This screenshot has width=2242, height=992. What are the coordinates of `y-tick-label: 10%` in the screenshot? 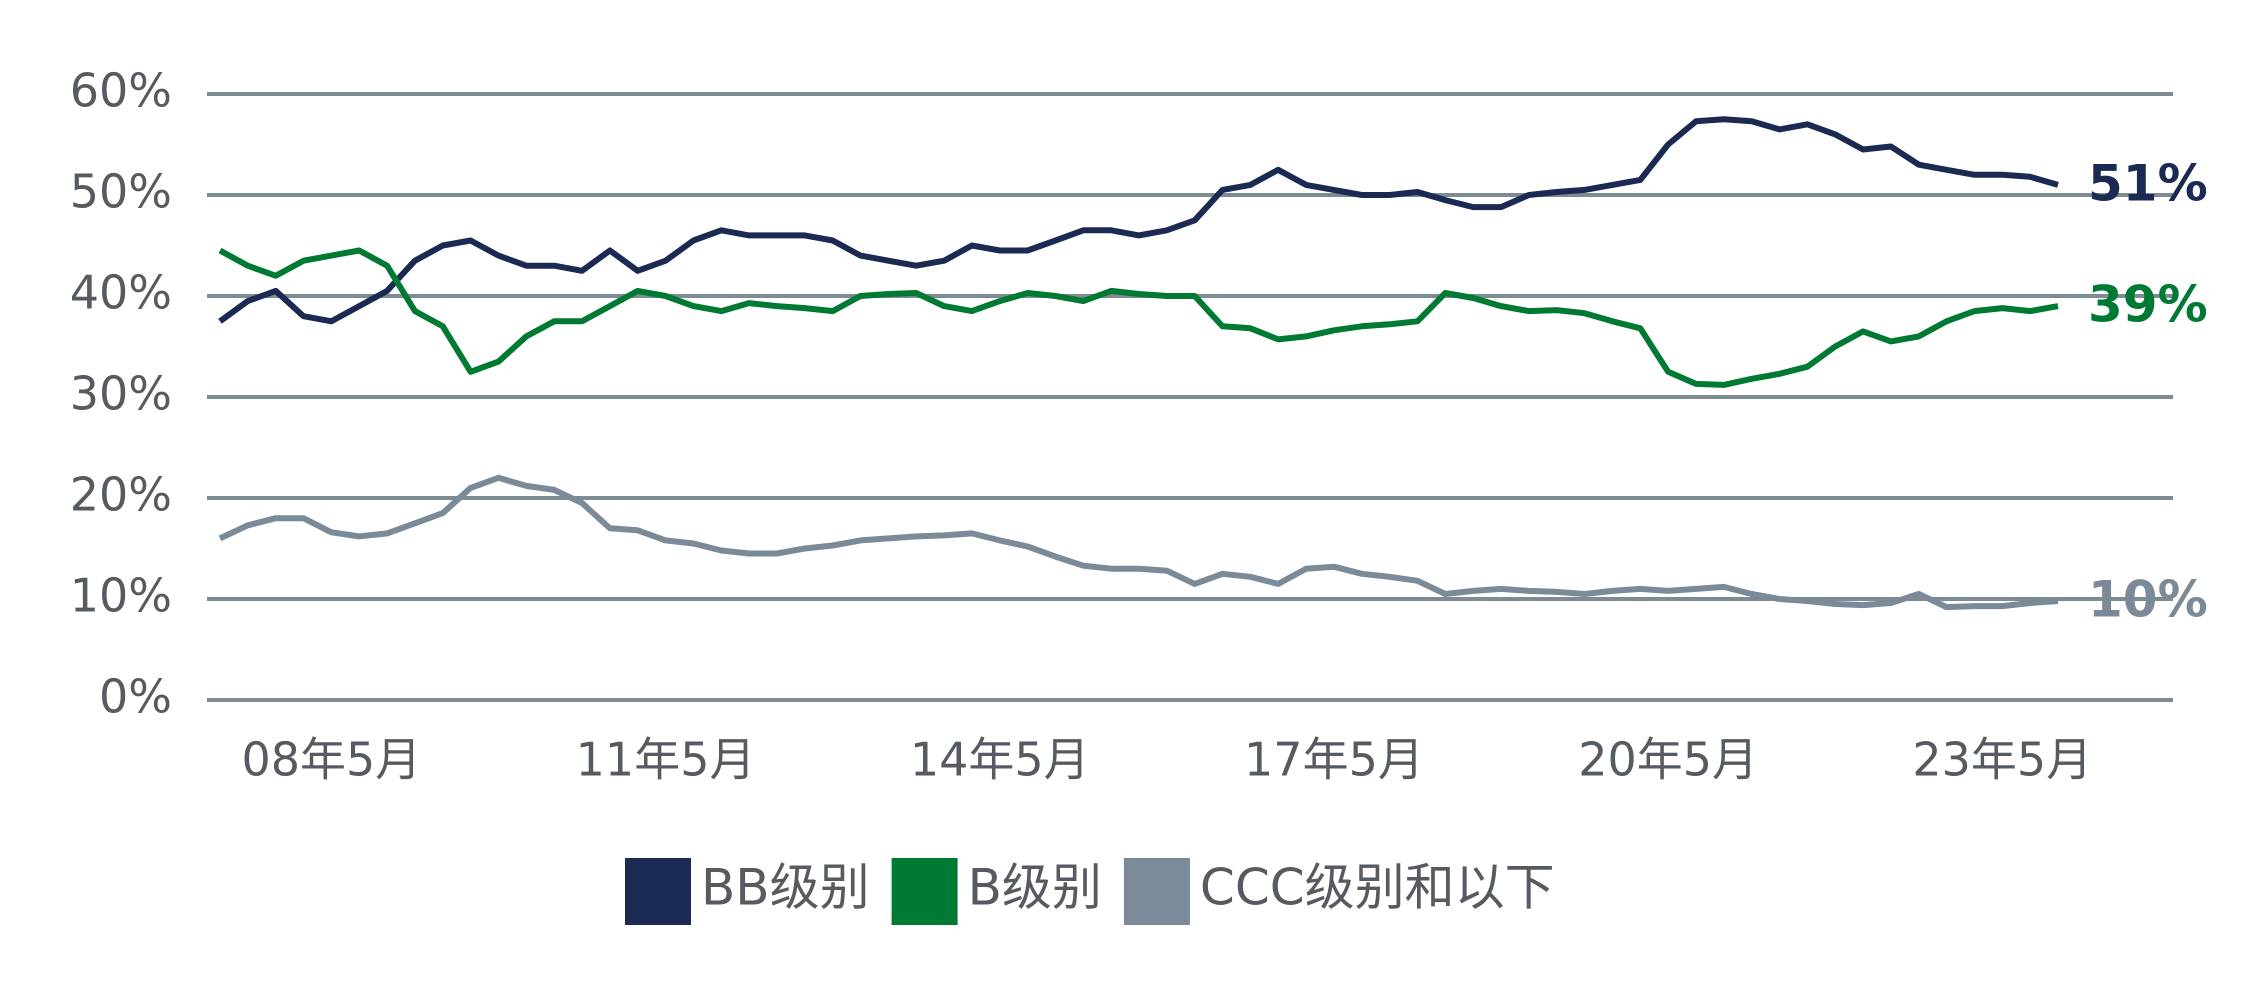 It's located at (121, 596).